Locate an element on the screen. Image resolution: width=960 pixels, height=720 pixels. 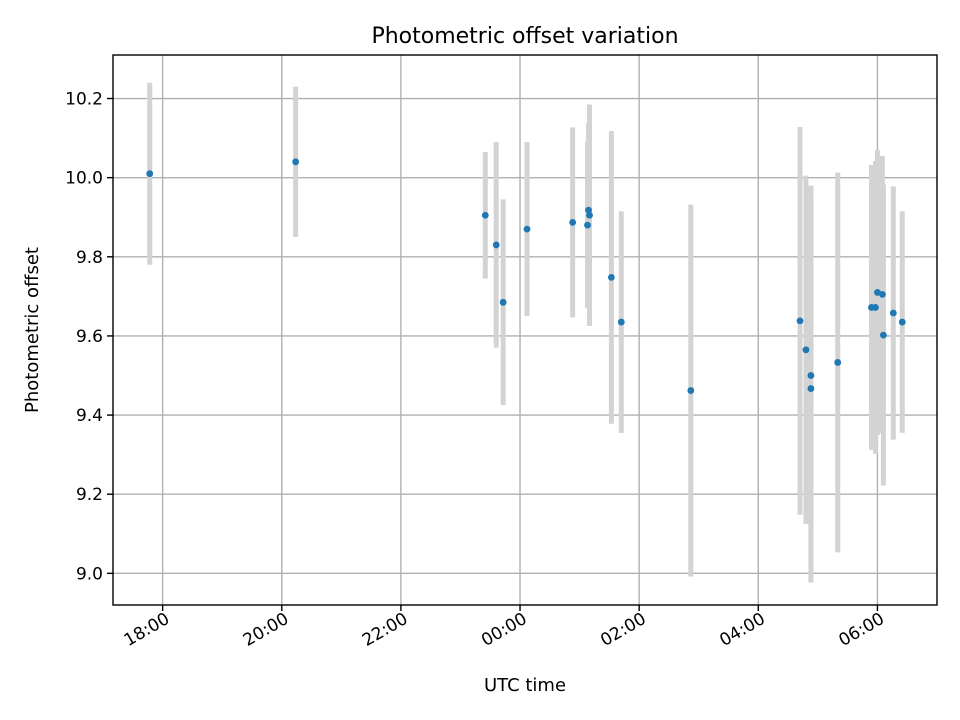
y-tick-label: 9.4 is located at coordinates (89, 416).